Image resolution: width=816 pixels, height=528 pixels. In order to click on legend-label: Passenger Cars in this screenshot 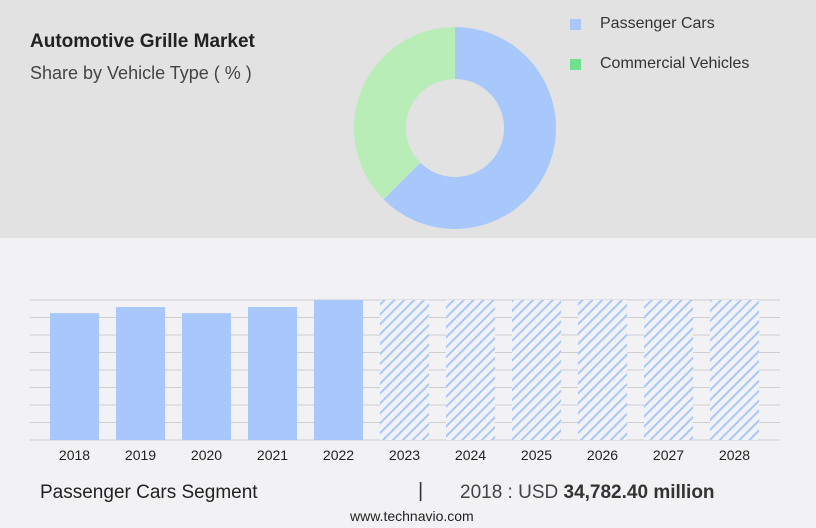, I will do `click(657, 23)`.